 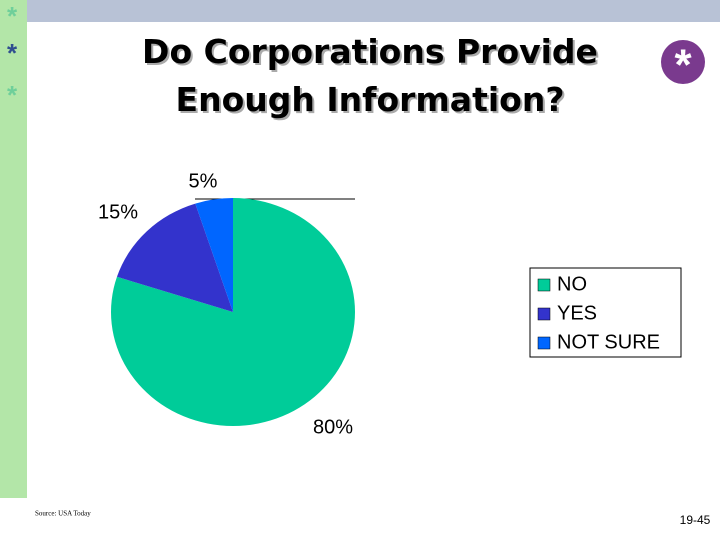 I want to click on logo: *, so click(x=683, y=65).